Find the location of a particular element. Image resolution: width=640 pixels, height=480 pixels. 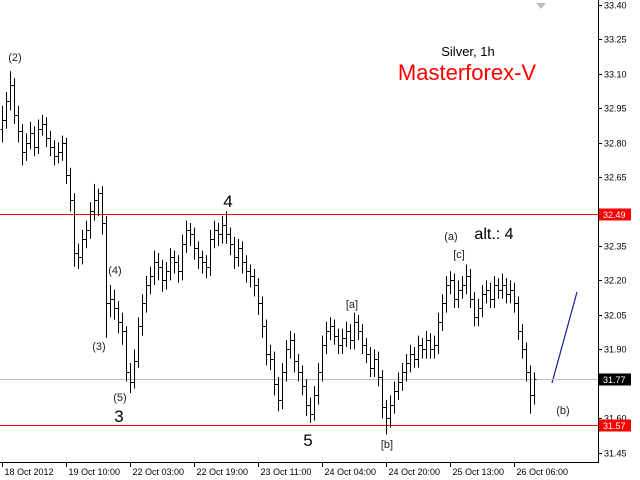

y-tick-label: 31.45 is located at coordinates (615, 454).